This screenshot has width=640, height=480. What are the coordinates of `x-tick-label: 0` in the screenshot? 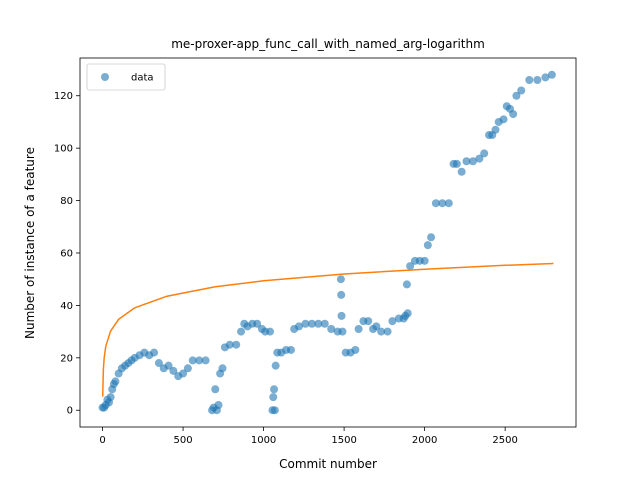 It's located at (102, 440).